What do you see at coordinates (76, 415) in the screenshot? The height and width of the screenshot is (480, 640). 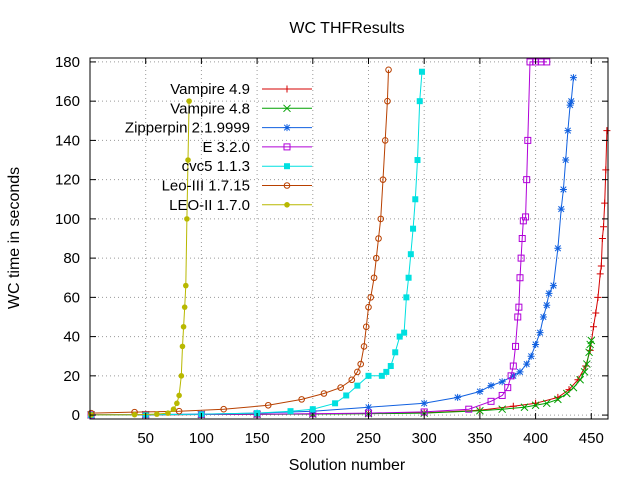 I see `y-tick-label: 0` at bounding box center [76, 415].